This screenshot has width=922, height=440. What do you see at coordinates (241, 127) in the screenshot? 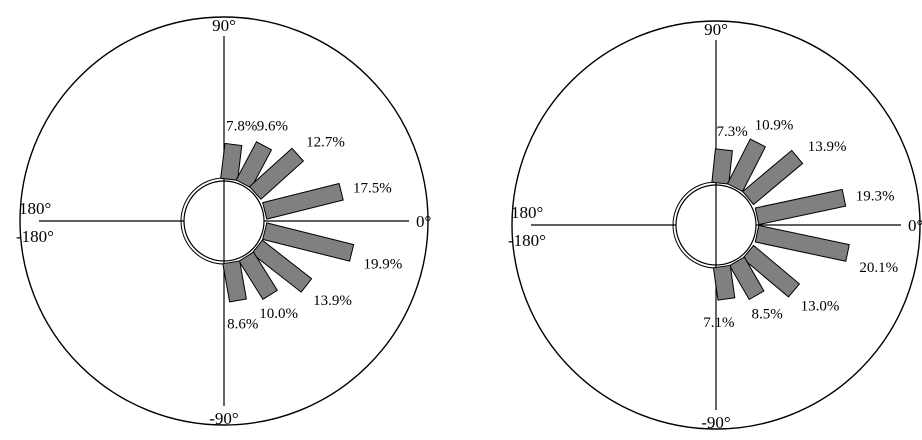
I see `data-label: 7.8%` at bounding box center [241, 127].